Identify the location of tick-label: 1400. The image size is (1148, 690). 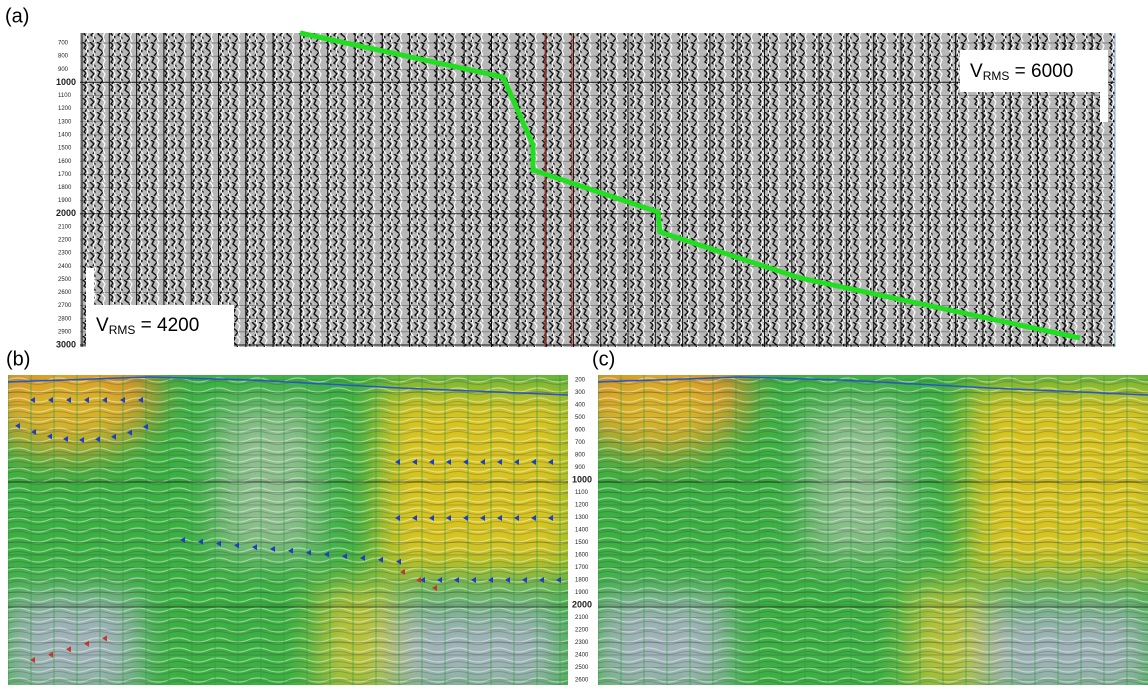
(582, 531).